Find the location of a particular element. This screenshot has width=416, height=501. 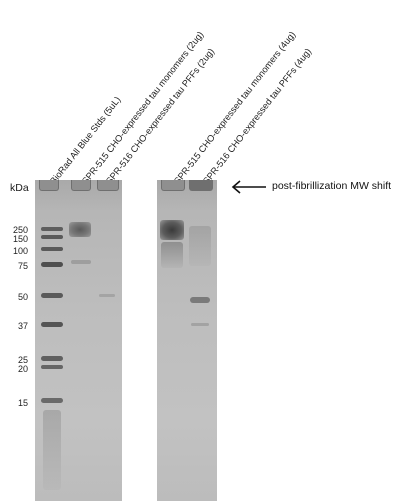

kda-axis-label: kDa is located at coordinates (19, 188).